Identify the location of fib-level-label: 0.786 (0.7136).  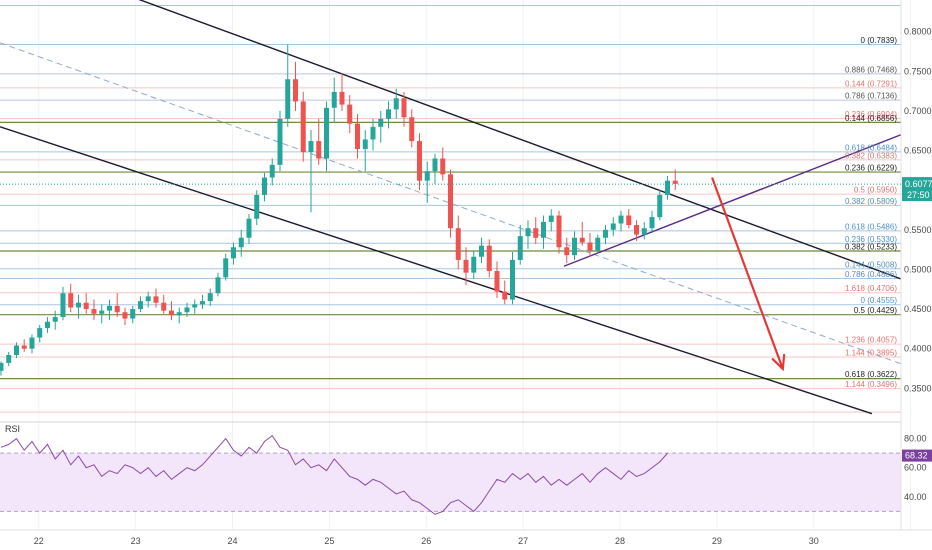
(871, 96).